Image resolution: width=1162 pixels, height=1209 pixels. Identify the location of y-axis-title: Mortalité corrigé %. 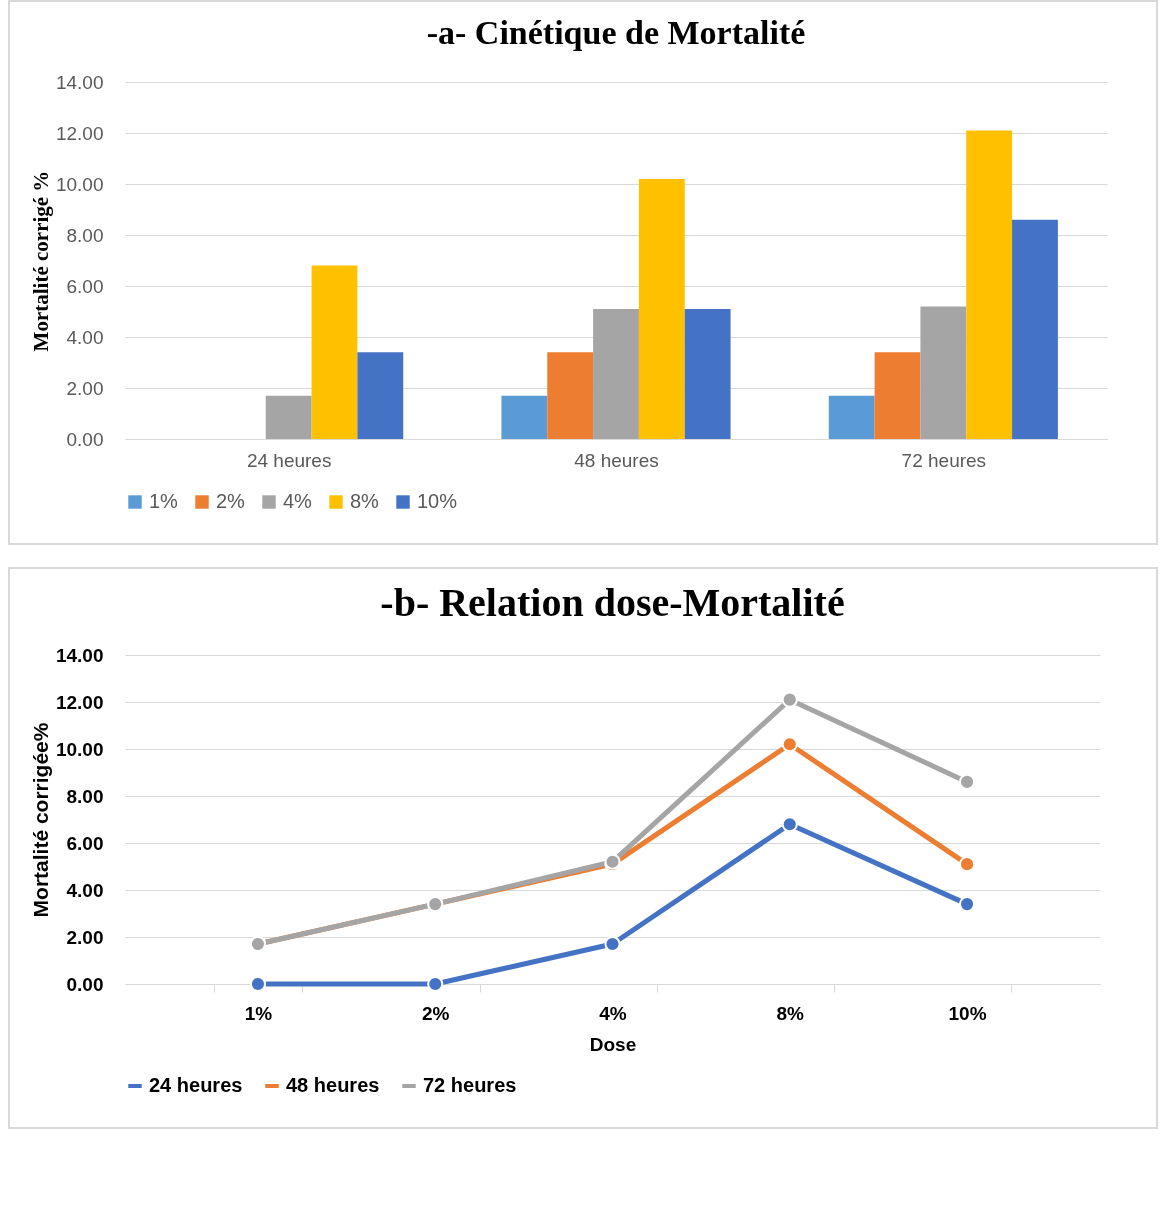
(40, 261).